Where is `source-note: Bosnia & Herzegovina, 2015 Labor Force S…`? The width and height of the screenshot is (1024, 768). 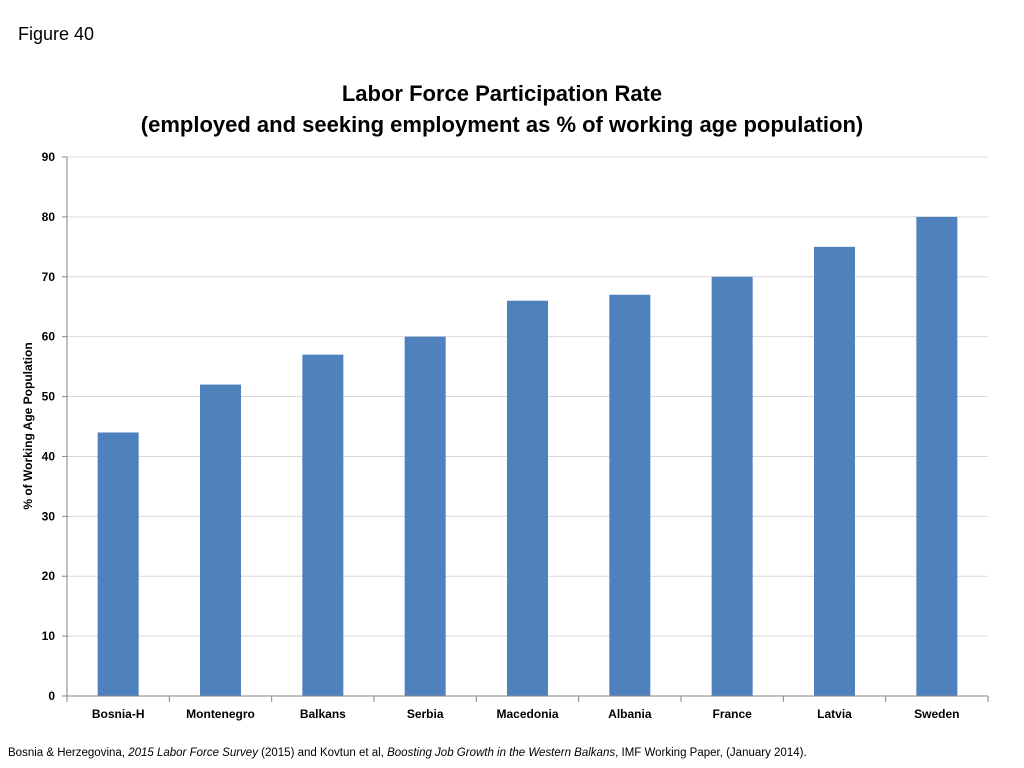 source-note: Bosnia & Herzegovina, 2015 Labor Force S… is located at coordinates (407, 753).